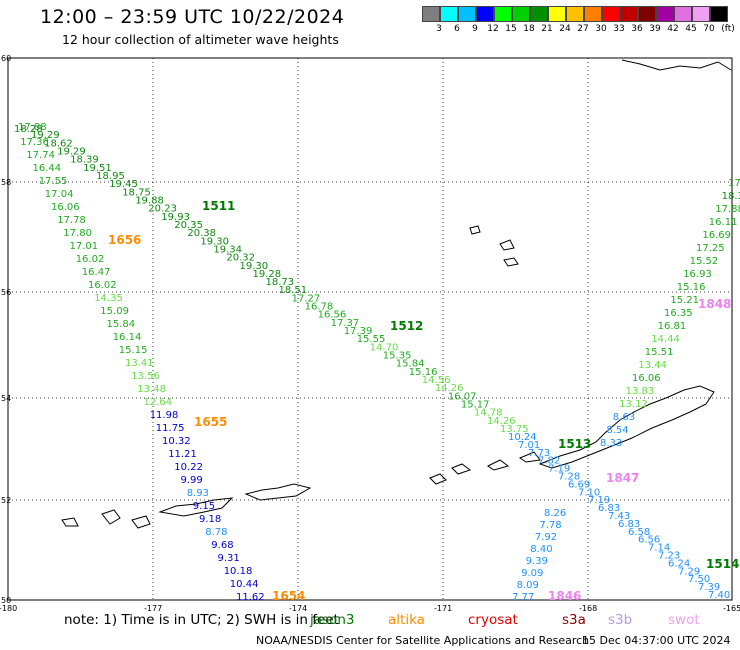  Describe the element at coordinates (210, 519) in the screenshot. I see `wave-height-label: 9.18` at that location.